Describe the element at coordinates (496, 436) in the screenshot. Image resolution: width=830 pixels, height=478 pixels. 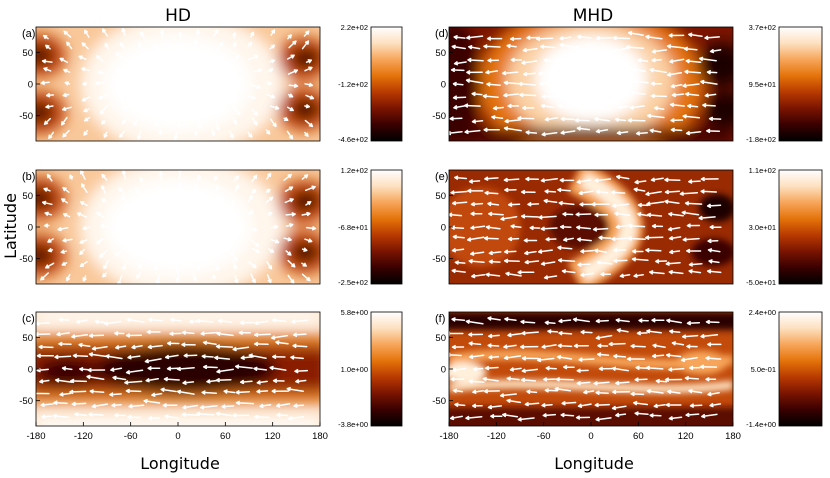
I see `x-tick-label: -120` at that location.